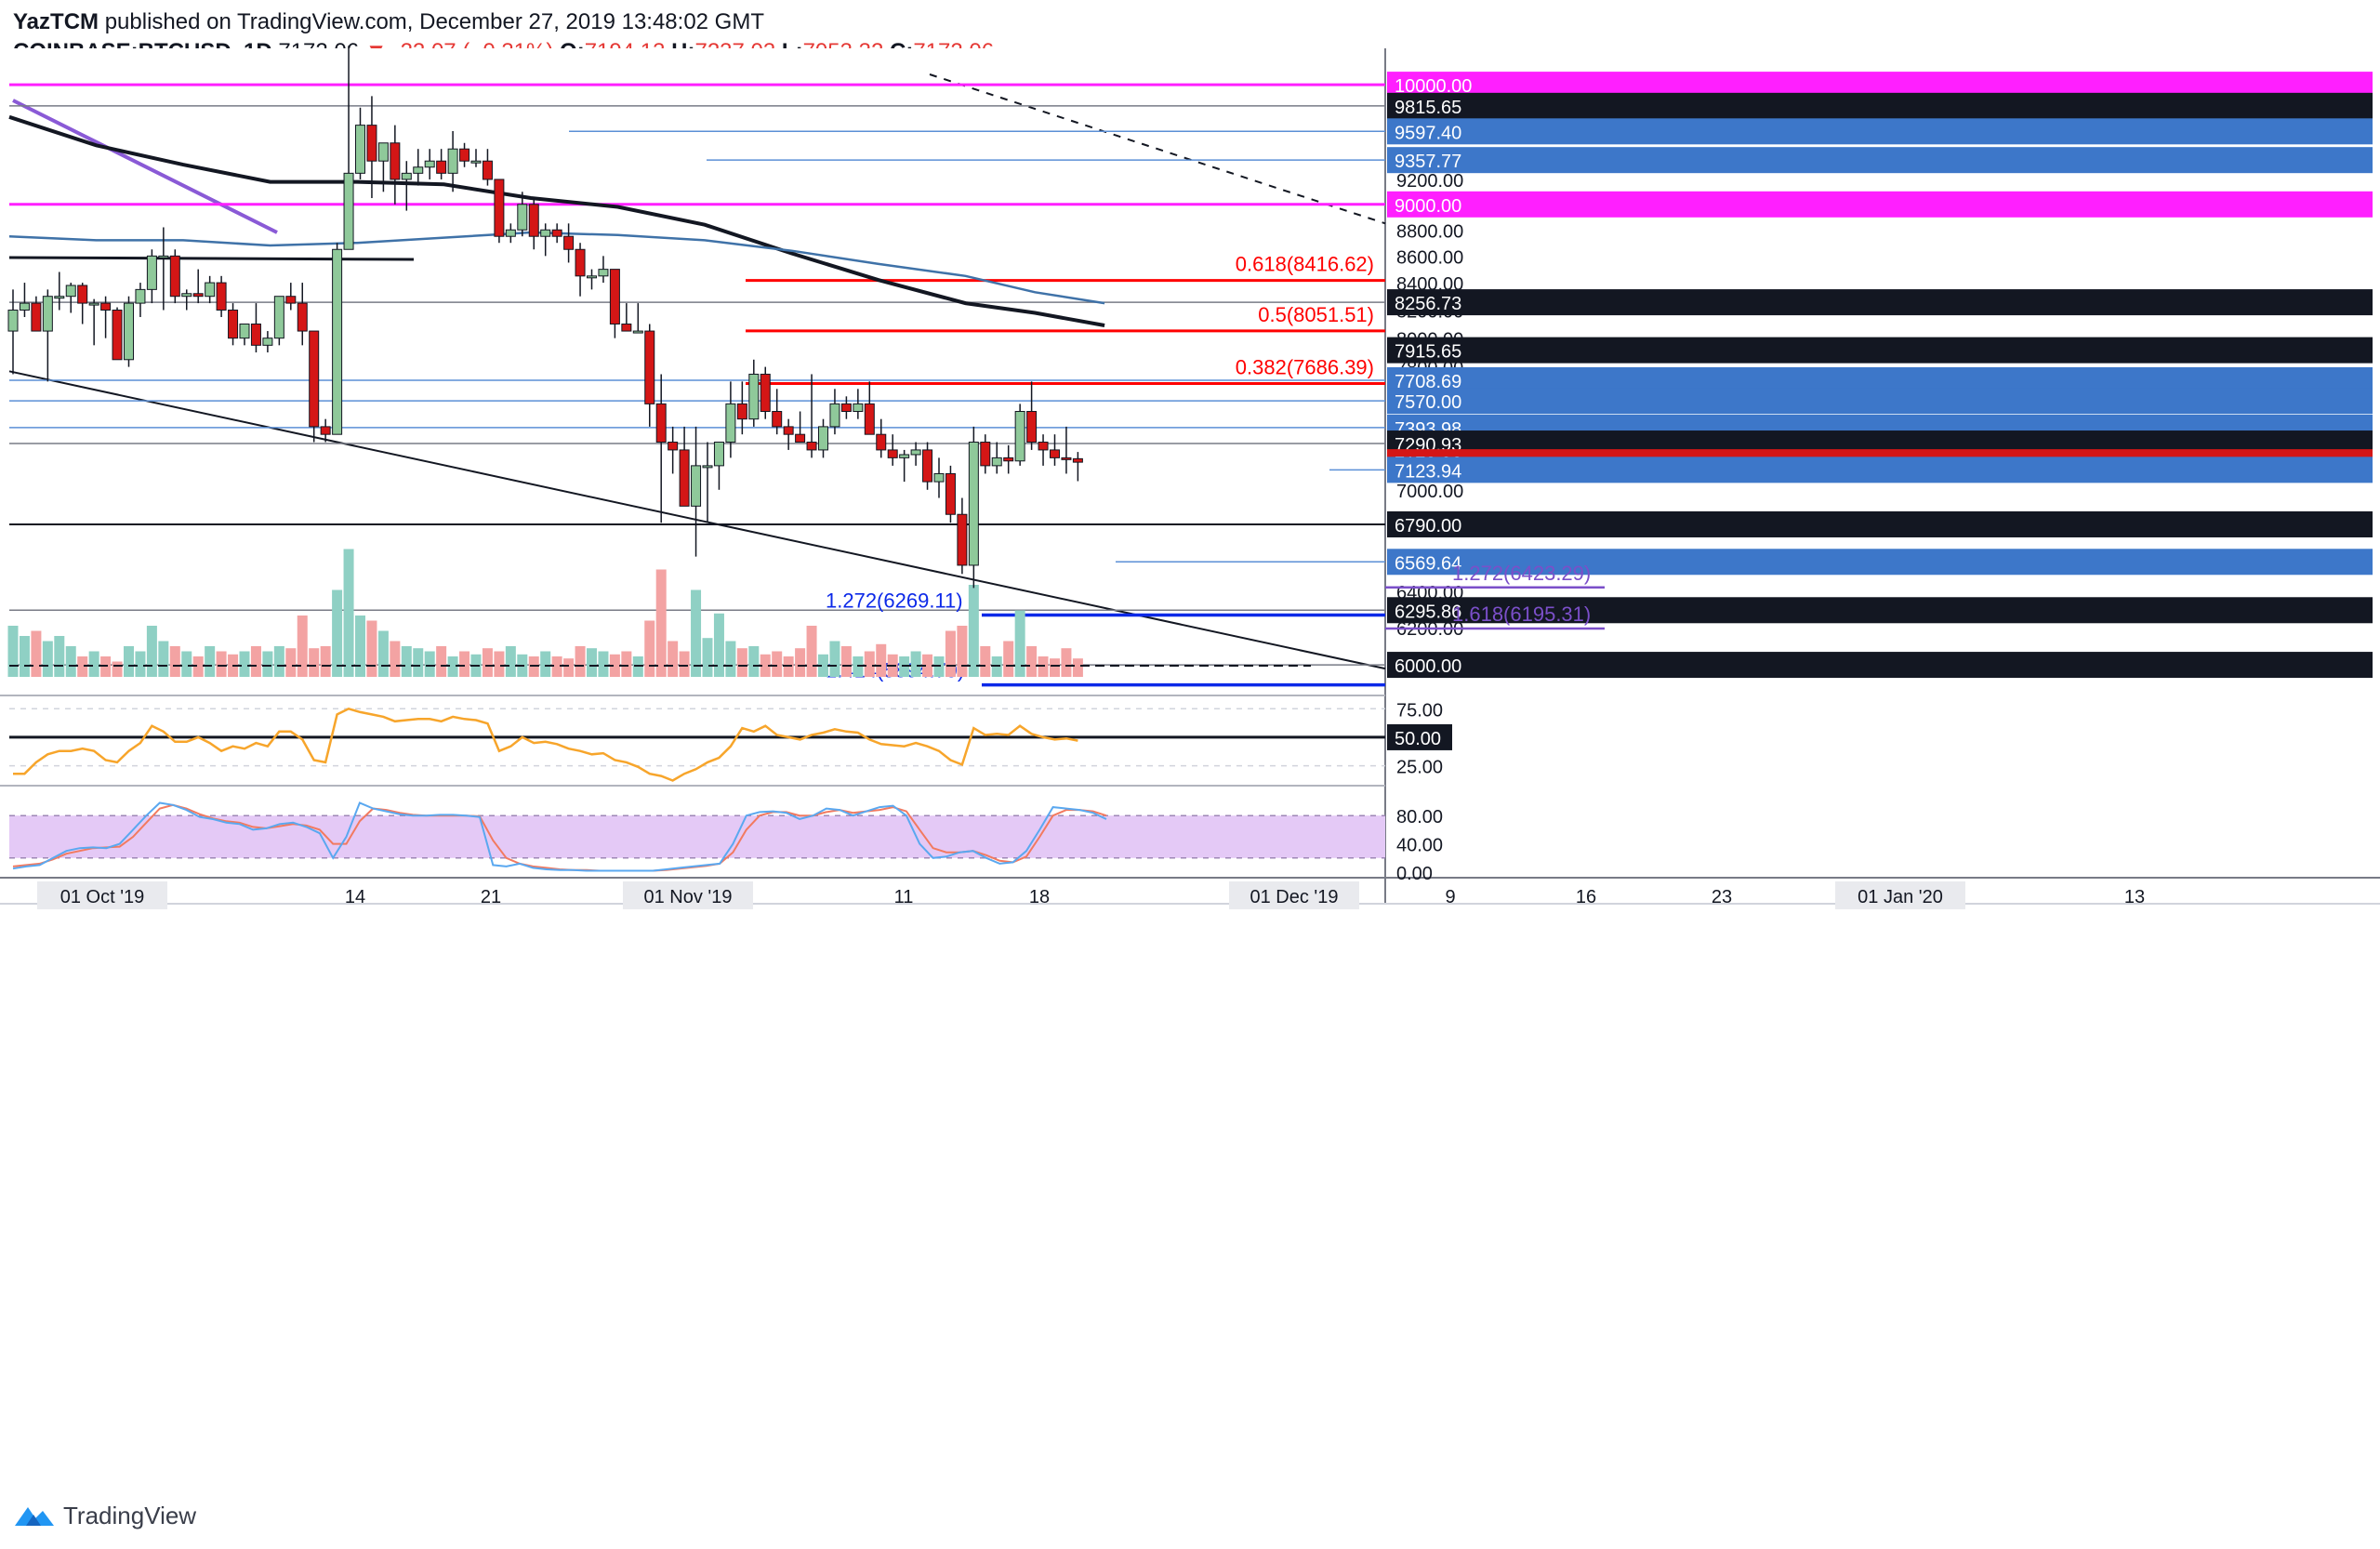 The width and height of the screenshot is (2380, 1549). Describe the element at coordinates (1429, 492) in the screenshot. I see `price-tick-label: 7000.00` at that location.